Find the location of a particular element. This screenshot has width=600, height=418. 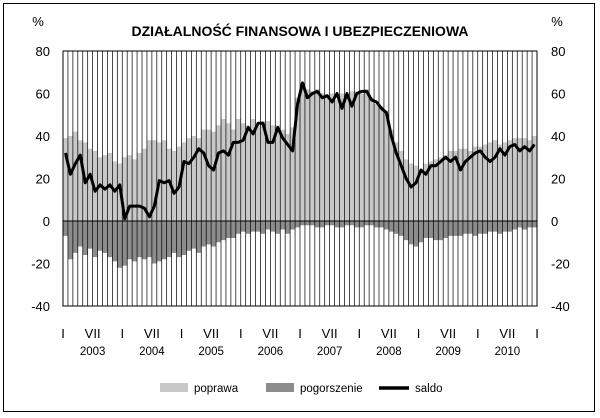

legend-label-poprawa: poprawa is located at coordinates (216, 389).